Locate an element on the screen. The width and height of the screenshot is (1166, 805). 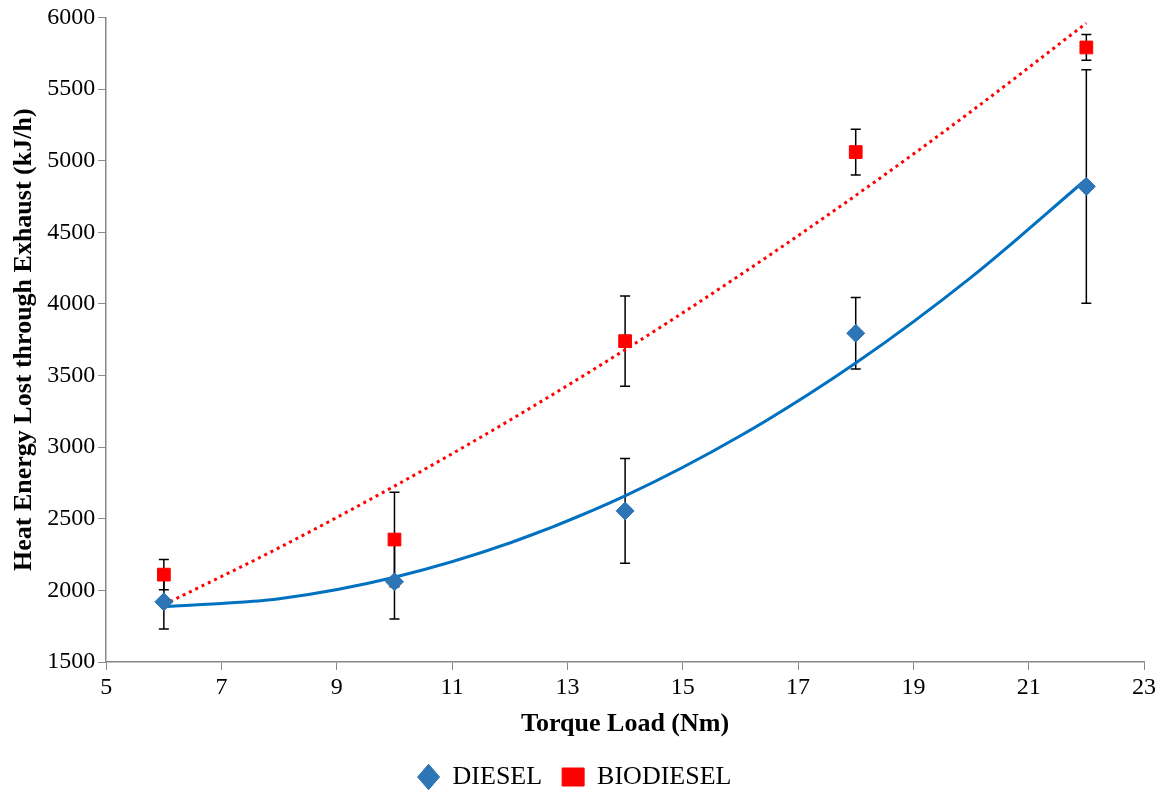
legend-label: BIODIESEL is located at coordinates (664, 775).